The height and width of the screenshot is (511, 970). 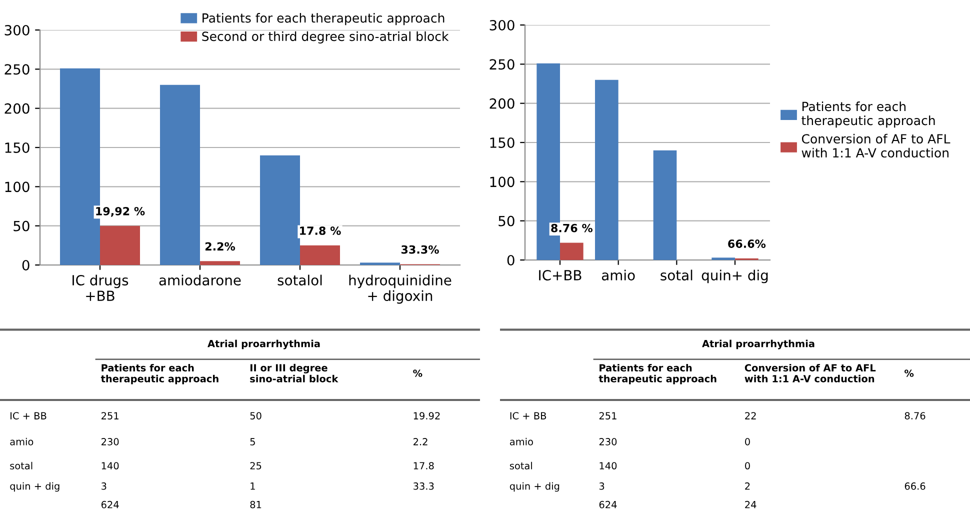 What do you see at coordinates (120, 211) in the screenshot?
I see `annotation: 19,92 %` at bounding box center [120, 211].